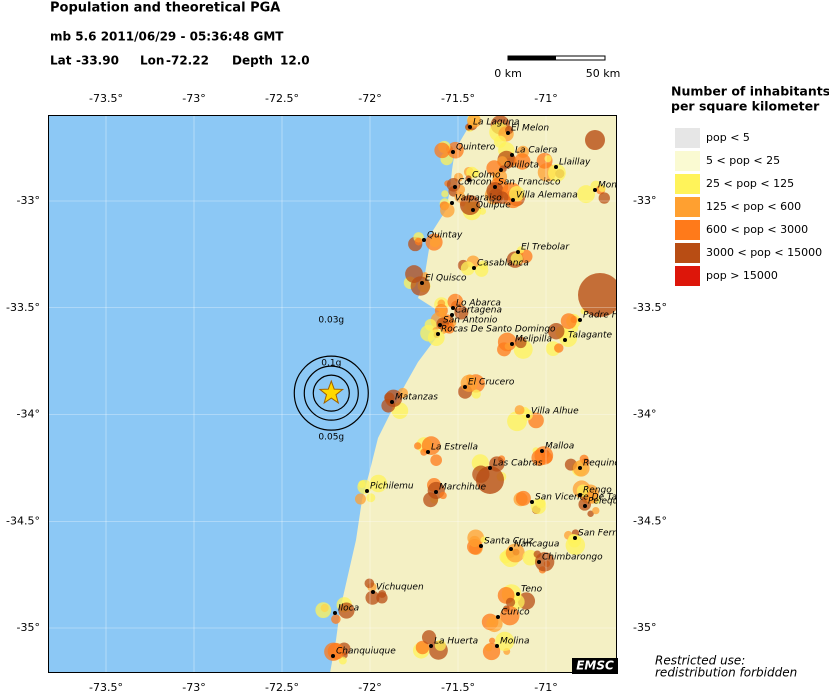 The height and width of the screenshot is (694, 829). Describe the element at coordinates (609, 502) in the screenshot. I see `city-label: Pelequen` at that location.